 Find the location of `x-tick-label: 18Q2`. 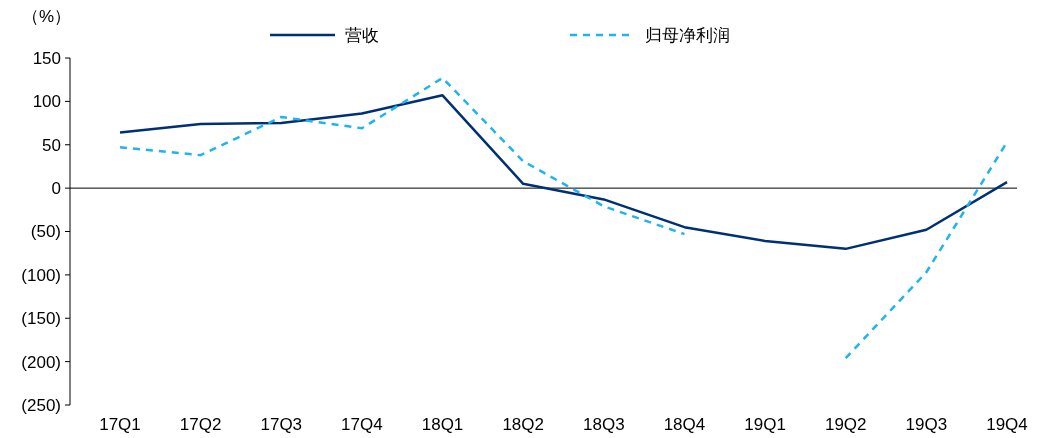

x-tick-label: 18Q2 is located at coordinates (523, 424).